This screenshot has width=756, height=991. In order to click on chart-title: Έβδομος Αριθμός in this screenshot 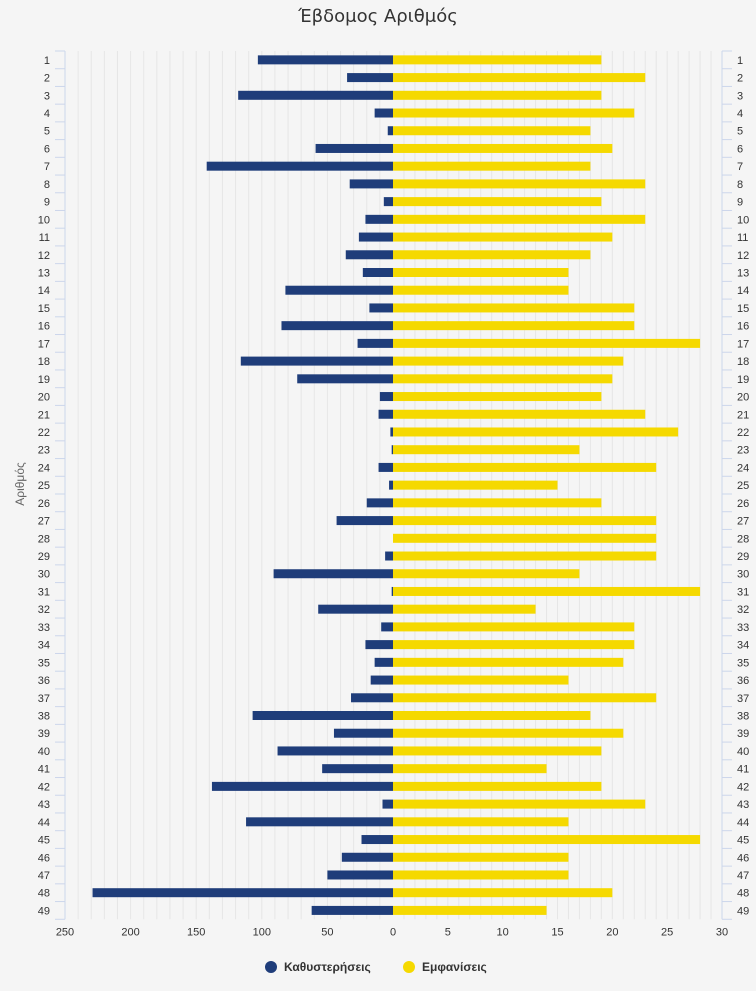, I will do `click(377, 16)`.